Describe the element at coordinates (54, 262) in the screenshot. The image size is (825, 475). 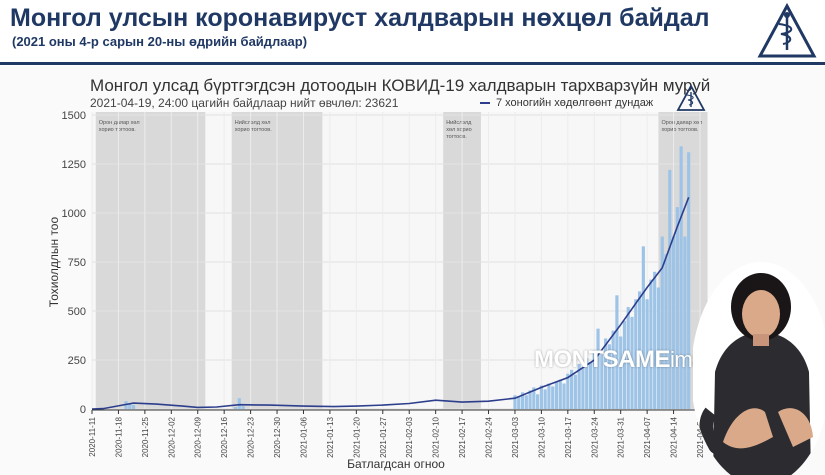
I see `y-axis-label: Тохиолдлын тоо` at that location.